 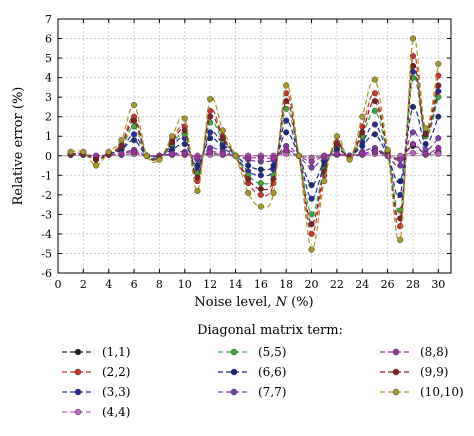 What do you see at coordinates (272, 352) in the screenshot?
I see `legend-label: (5,5)` at bounding box center [272, 352].